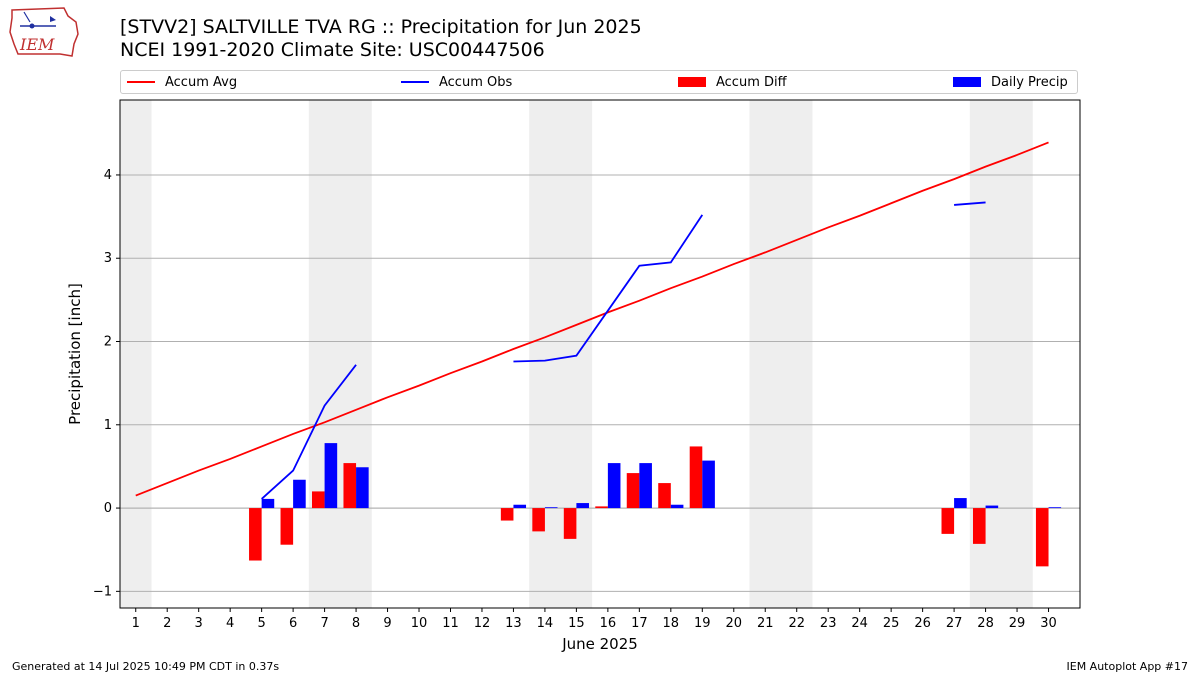 The height and width of the screenshot is (675, 1200). I want to click on x-tick-label: 1, so click(136, 623).